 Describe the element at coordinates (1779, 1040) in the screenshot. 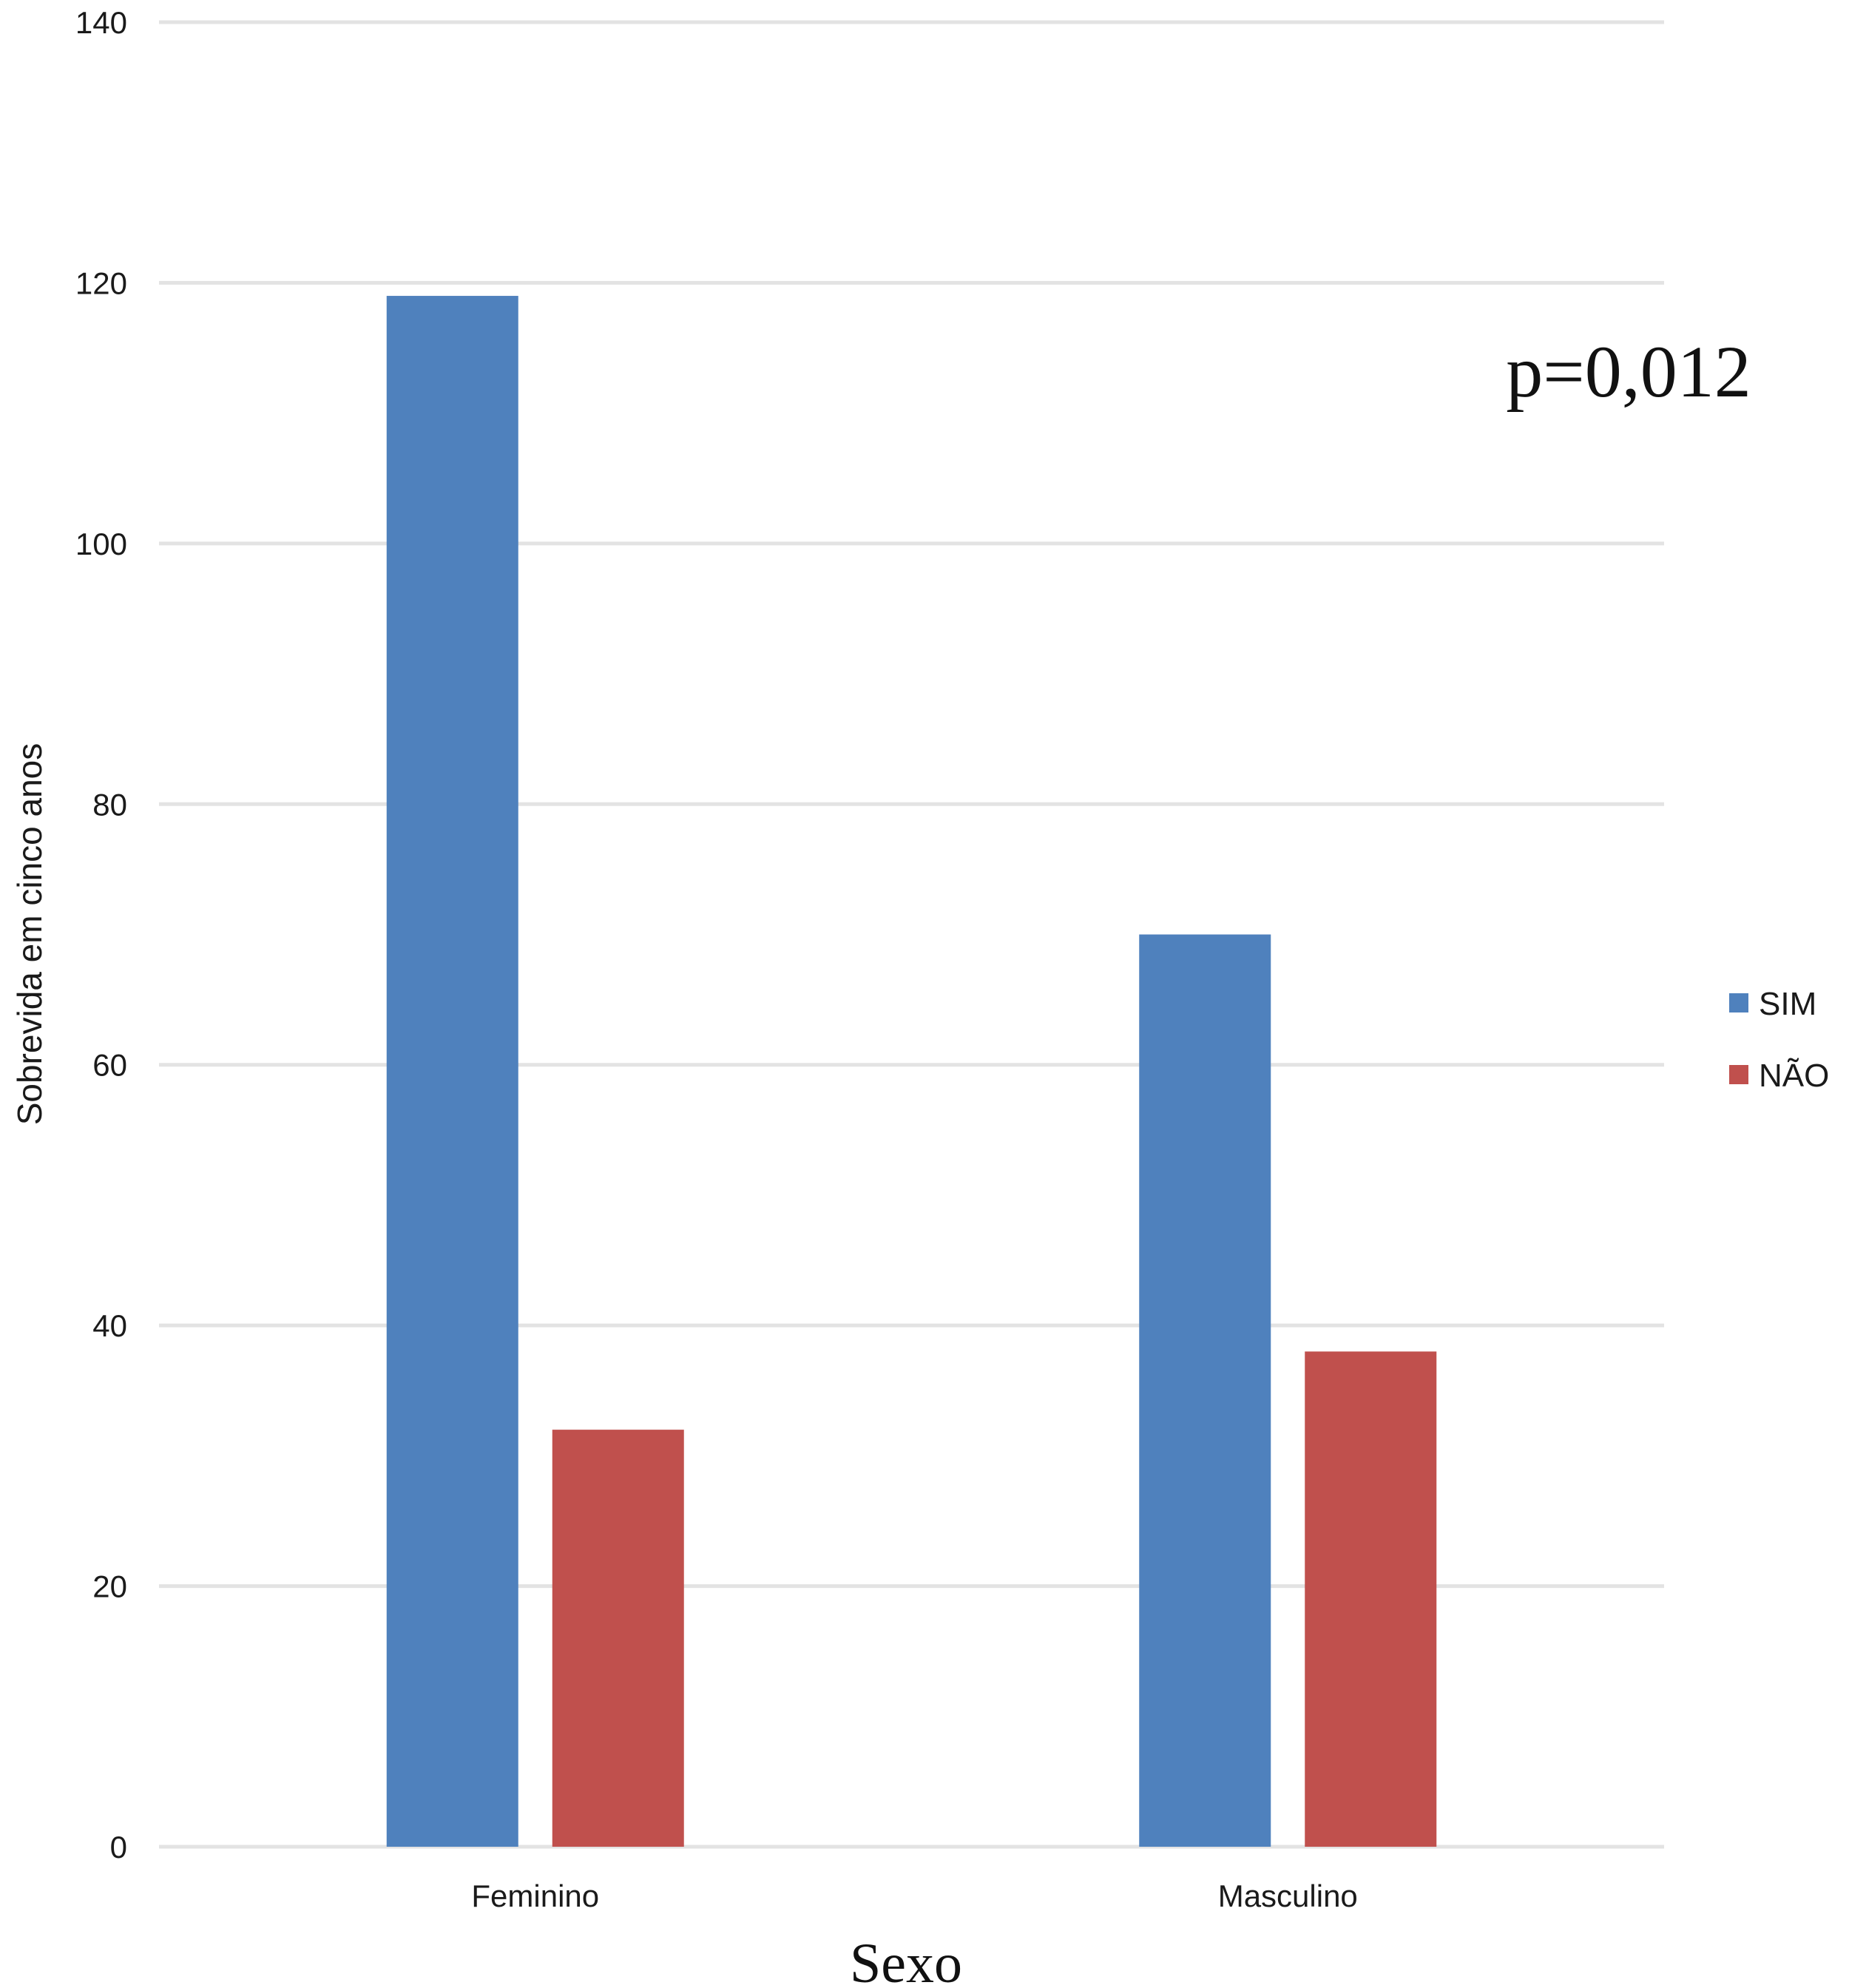

I see `legend: SIM NÃO` at that location.